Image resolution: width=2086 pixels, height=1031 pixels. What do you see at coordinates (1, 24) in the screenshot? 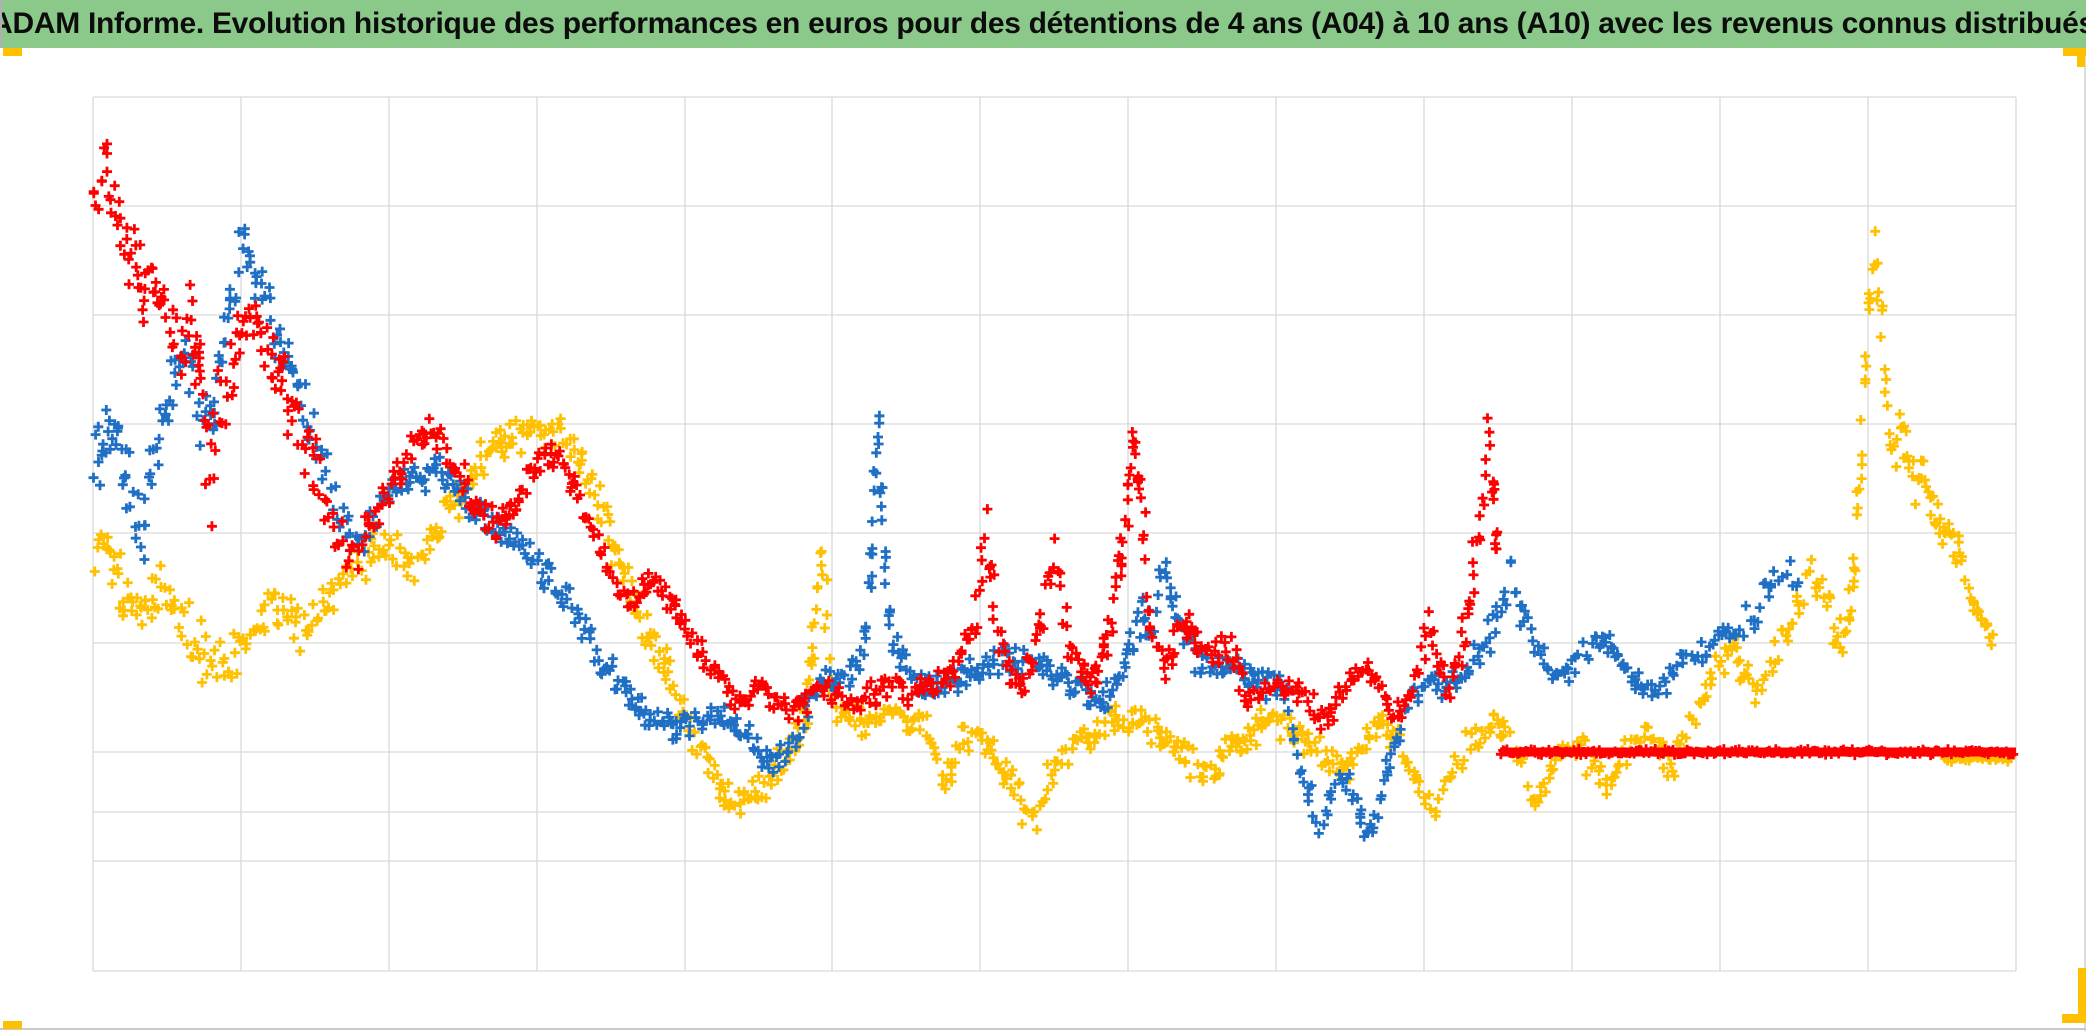
I see `left-edge-line` at bounding box center [1, 24].